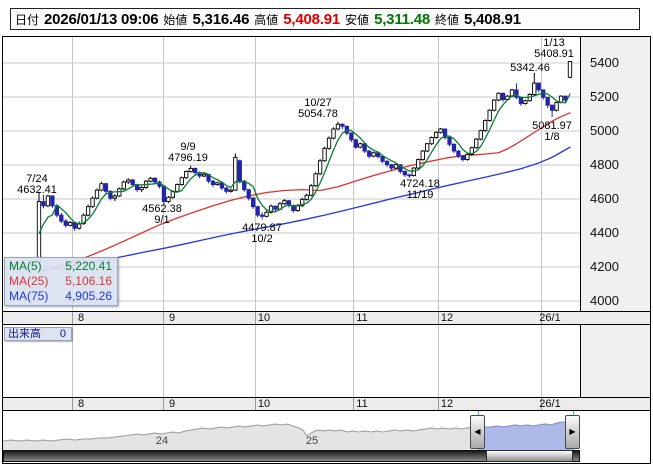 The image size is (653, 470). Describe the element at coordinates (554, 48) in the screenshot. I see `chart-annotation: 1/13 5408.91` at that location.